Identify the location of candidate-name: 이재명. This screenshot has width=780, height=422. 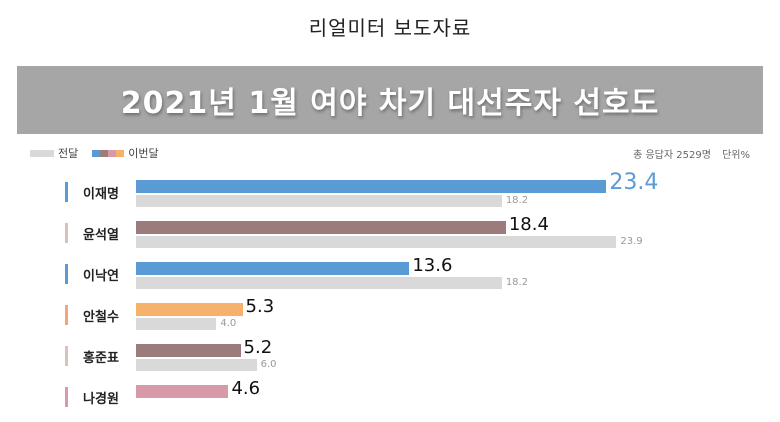
(101, 194).